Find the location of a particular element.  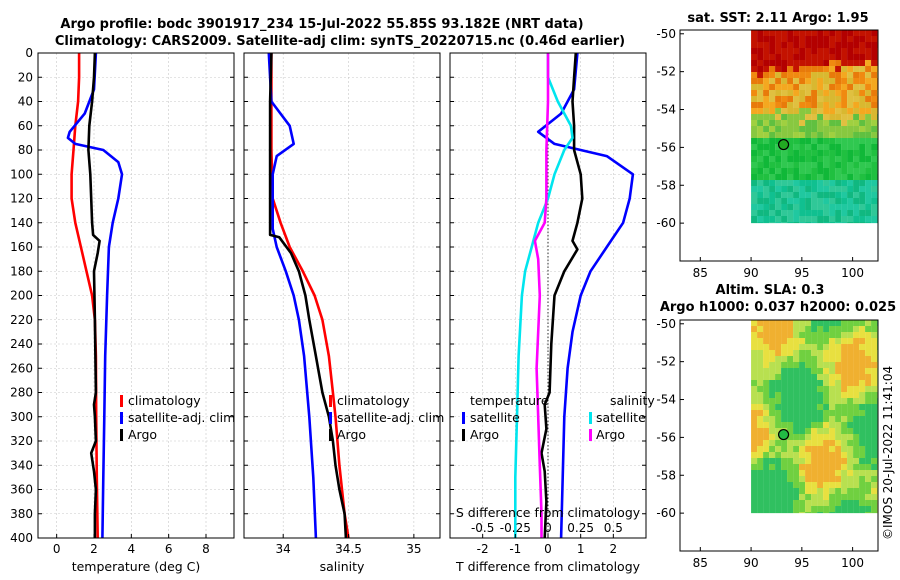

sla-map-frame is located at coordinates (779, 435).